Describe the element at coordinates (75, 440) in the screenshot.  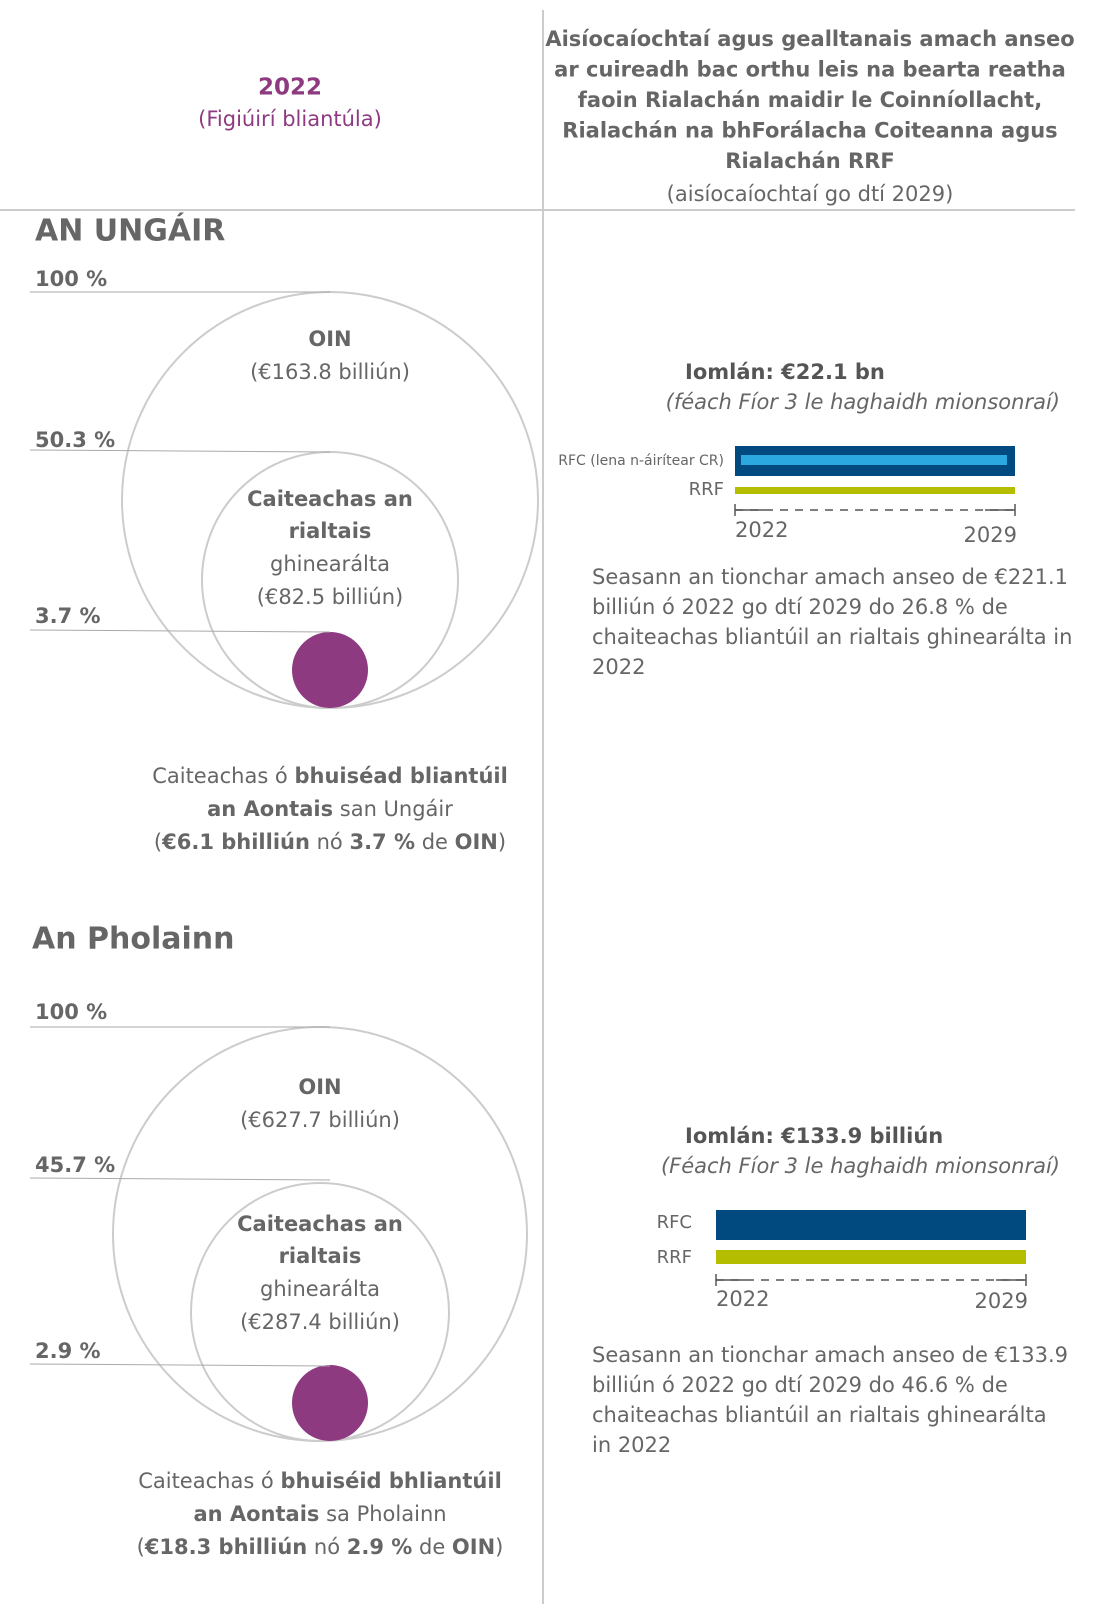
I see `circle-percent-label: 50.3 %` at that location.